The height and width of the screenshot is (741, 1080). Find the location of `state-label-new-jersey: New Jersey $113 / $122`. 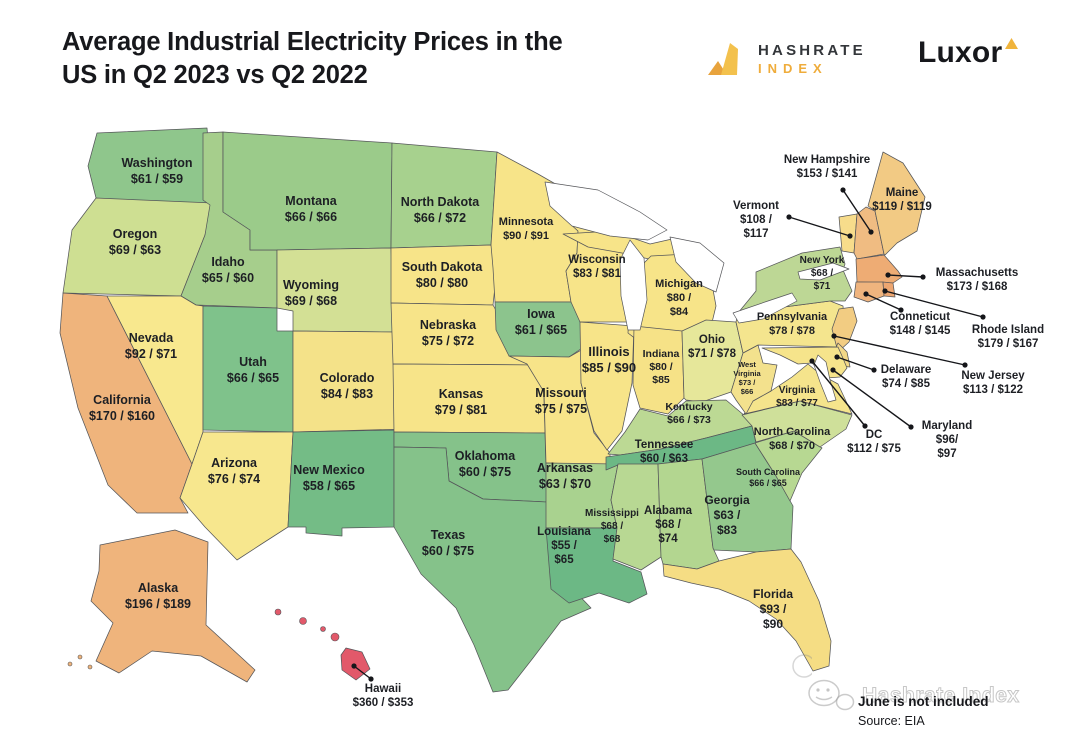

state-label-new-jersey: New Jersey $113 / $122 is located at coordinates (993, 383).